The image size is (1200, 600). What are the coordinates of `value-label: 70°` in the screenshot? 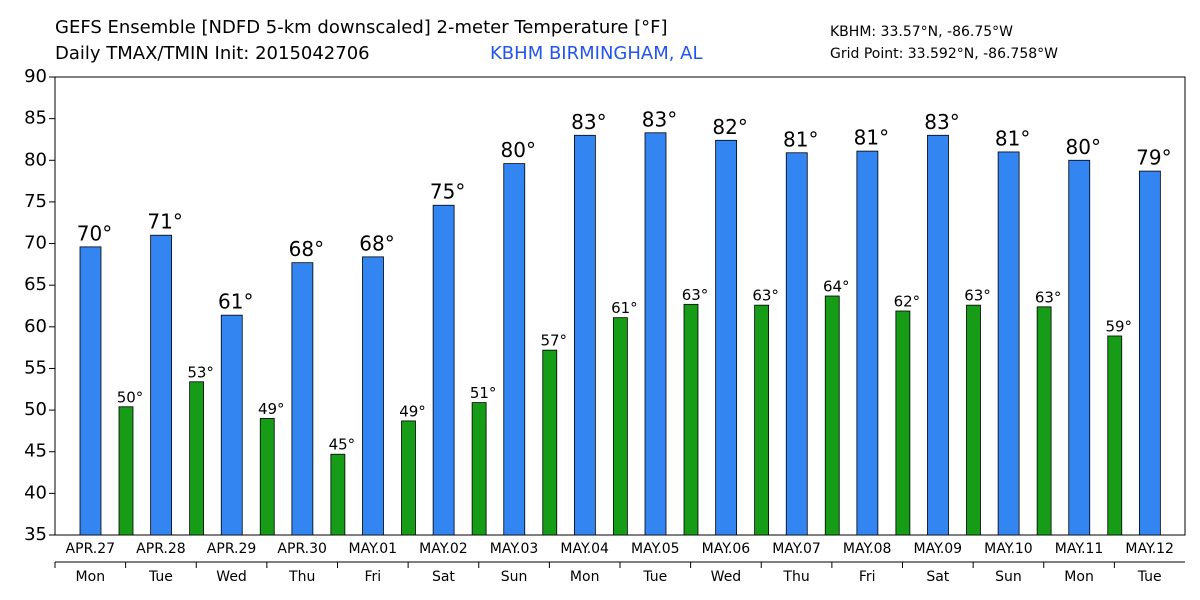 It's located at (94, 233).